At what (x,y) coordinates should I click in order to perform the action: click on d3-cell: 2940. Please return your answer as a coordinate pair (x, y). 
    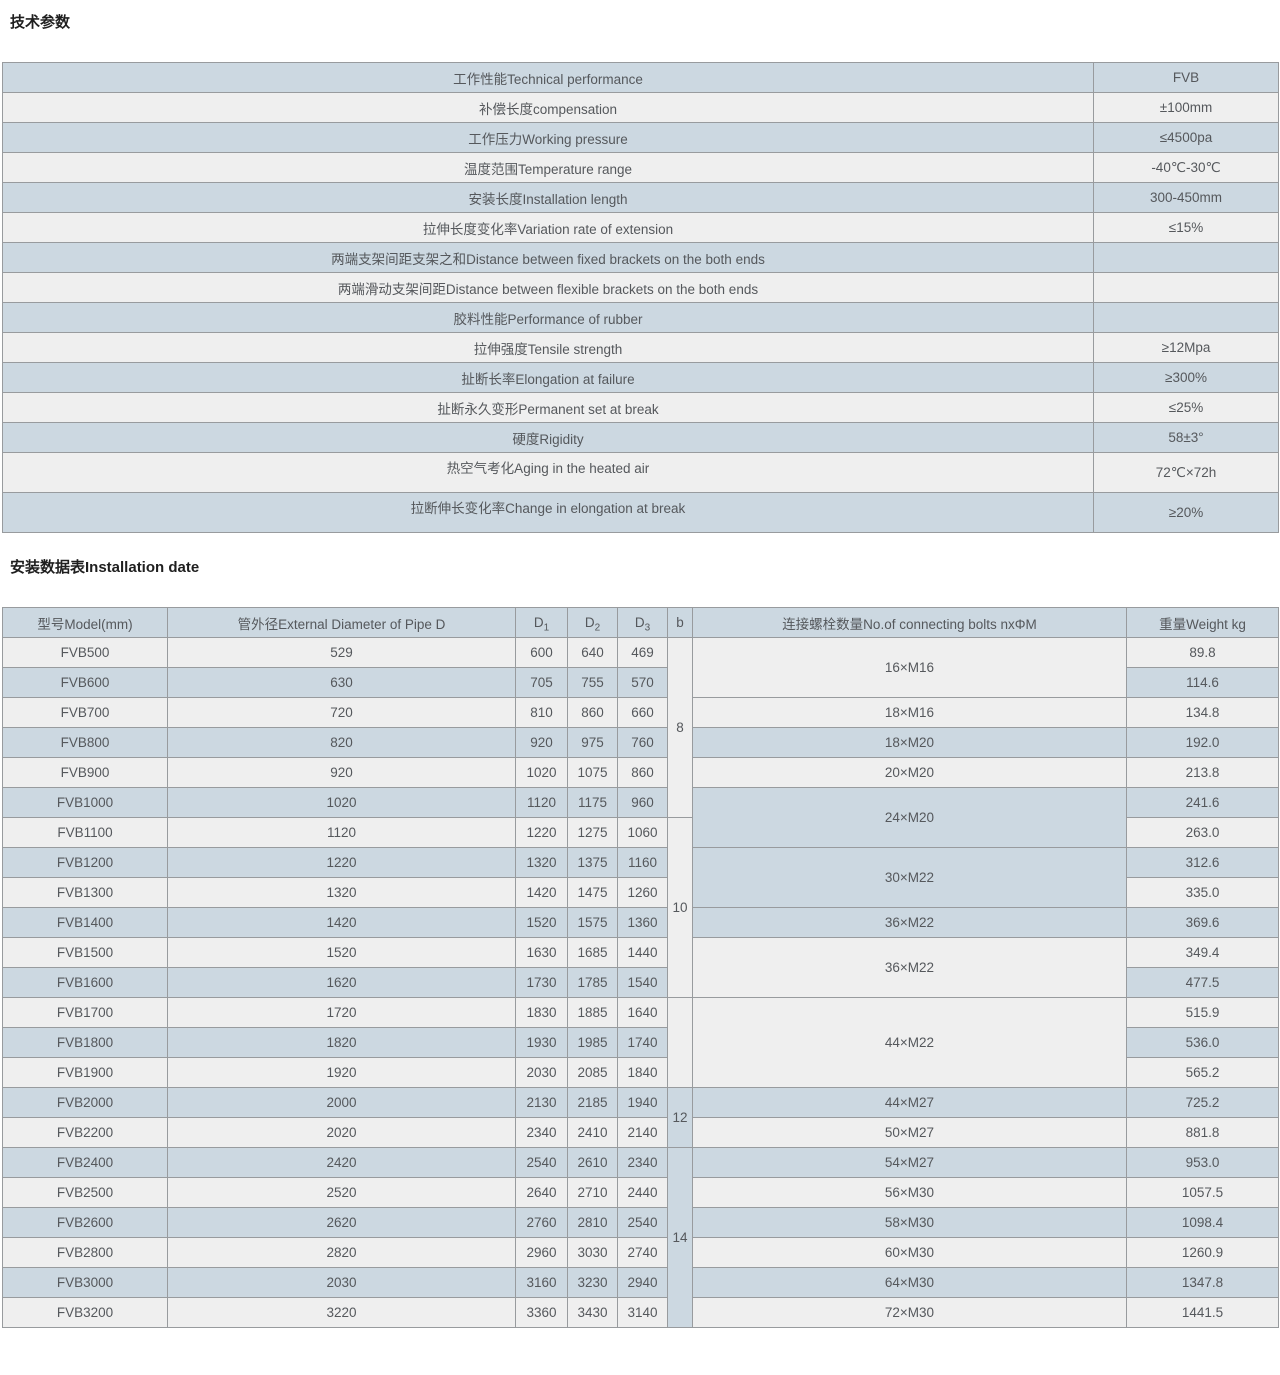
    Looking at the image, I should click on (642, 1282).